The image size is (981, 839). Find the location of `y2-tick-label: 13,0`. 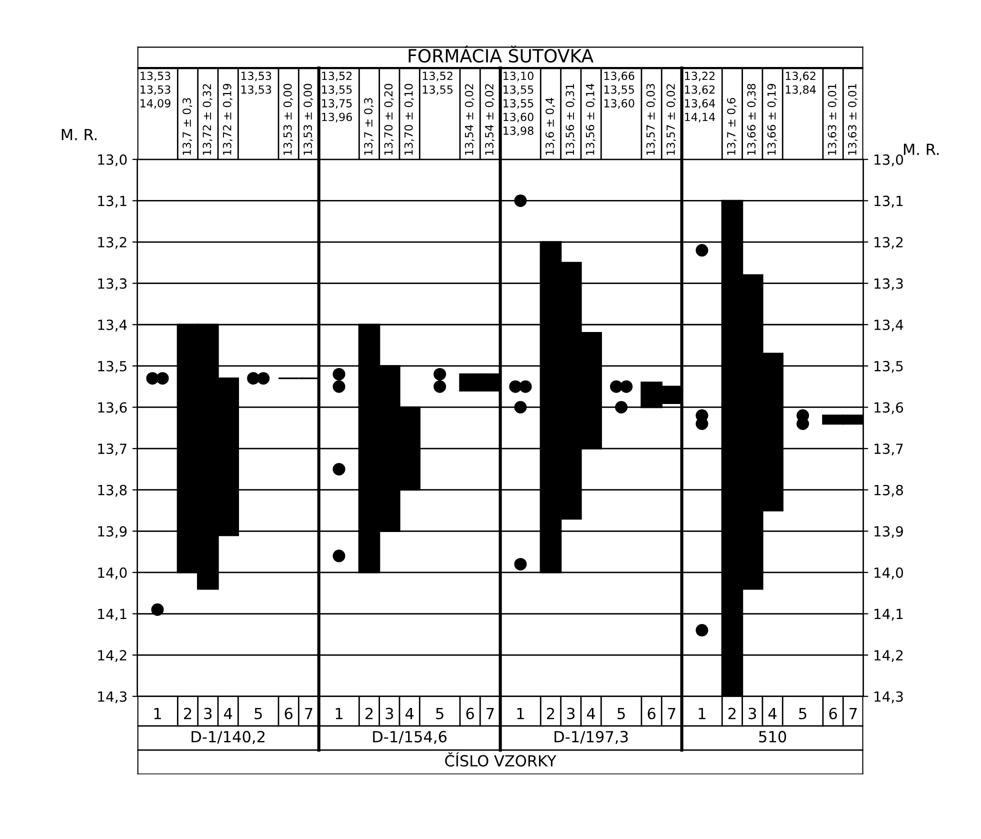

y2-tick-label: 13,0 is located at coordinates (889, 160).